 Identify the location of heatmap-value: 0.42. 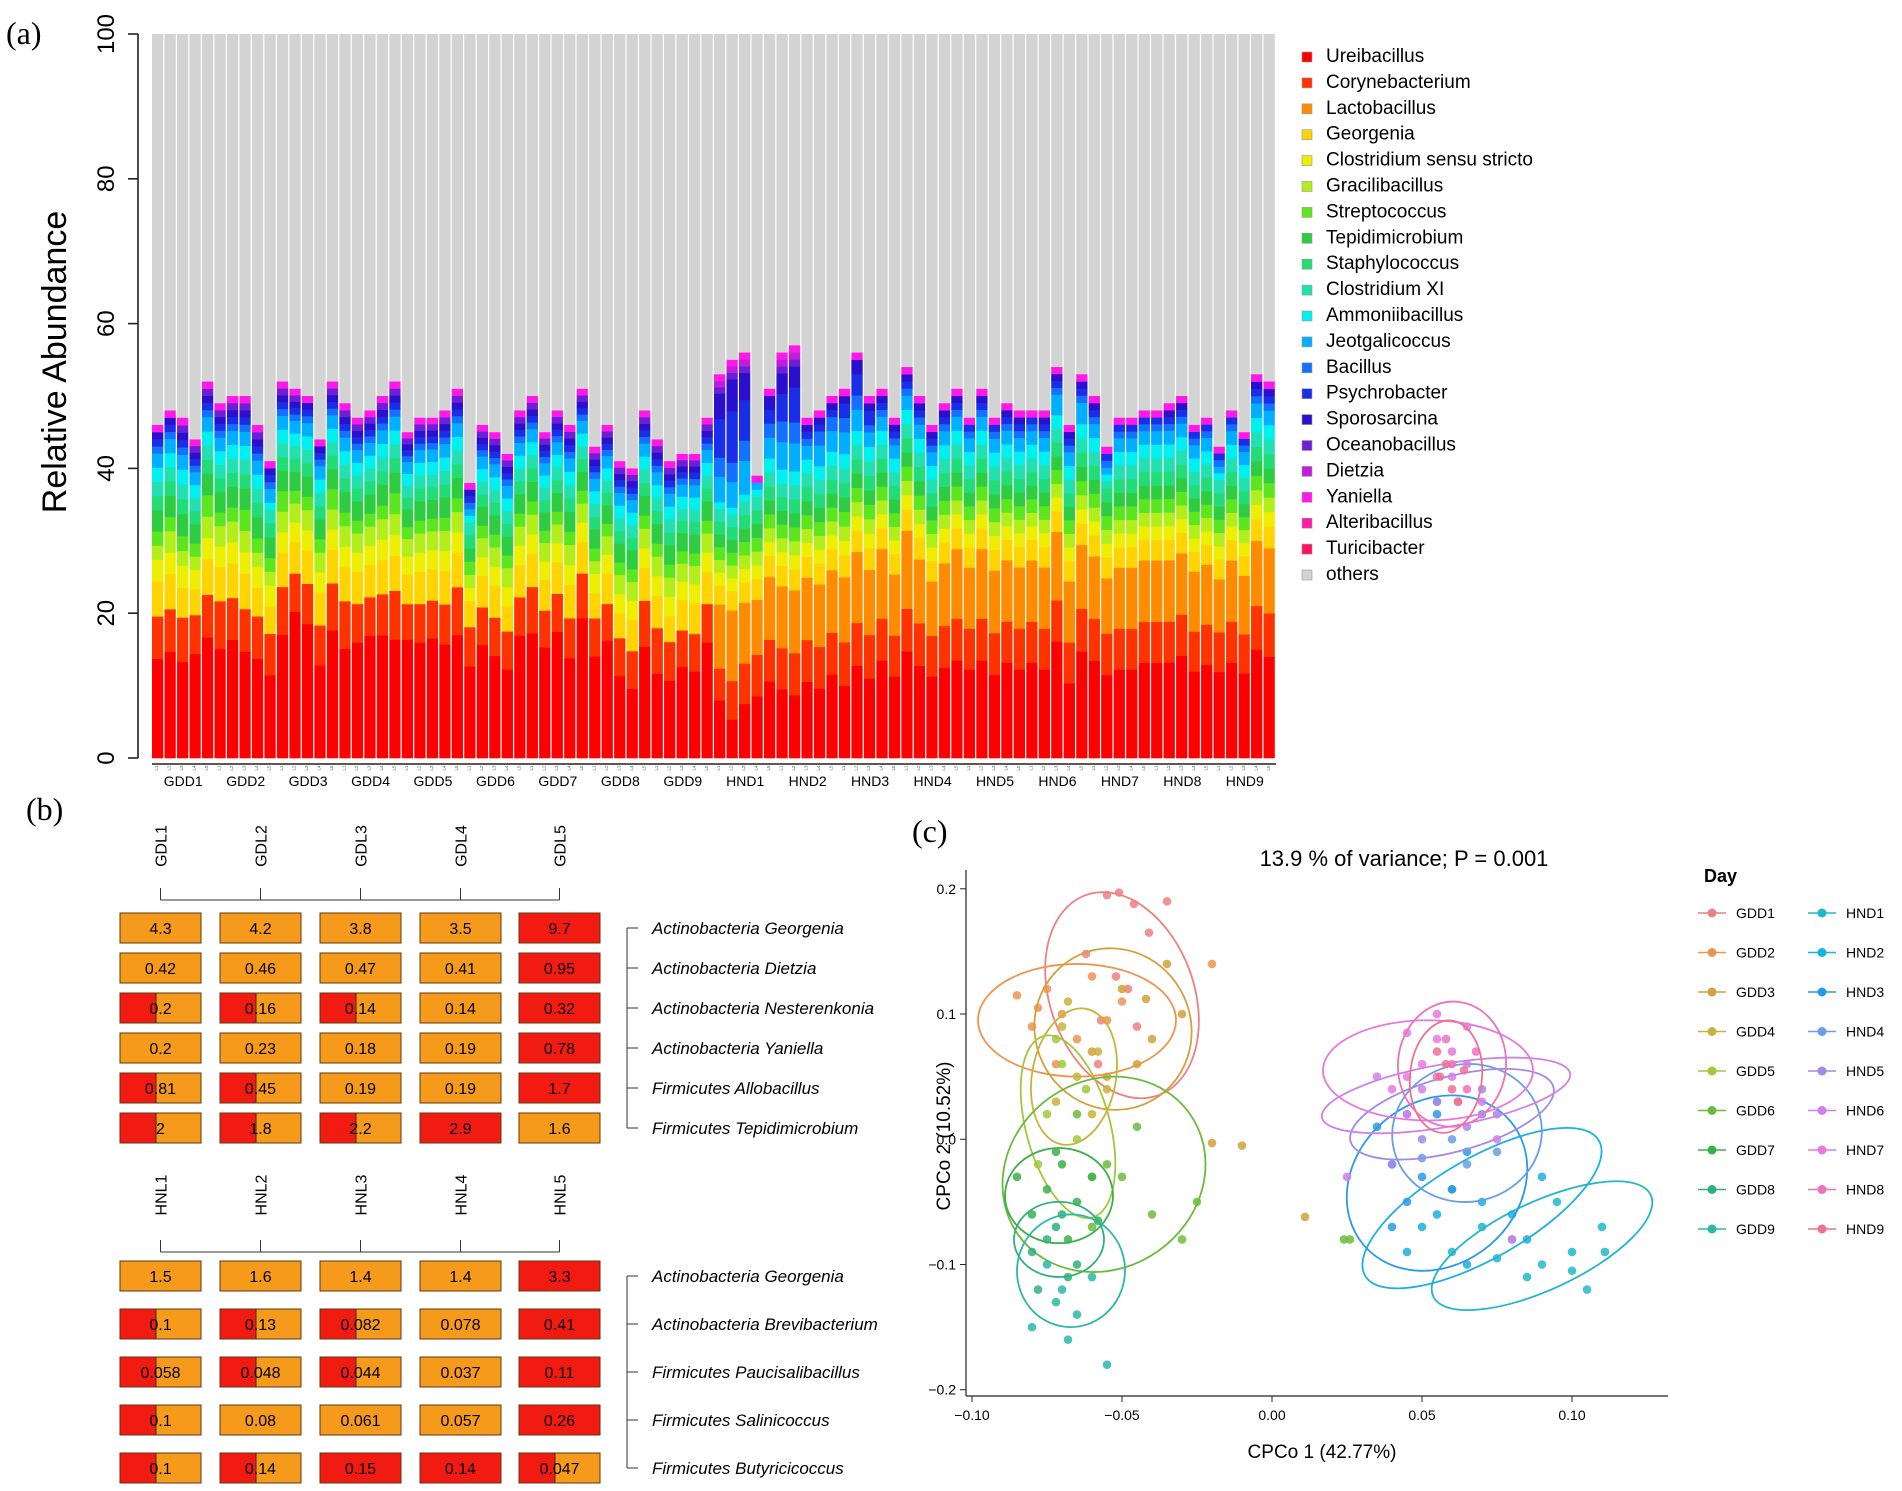
(160, 969).